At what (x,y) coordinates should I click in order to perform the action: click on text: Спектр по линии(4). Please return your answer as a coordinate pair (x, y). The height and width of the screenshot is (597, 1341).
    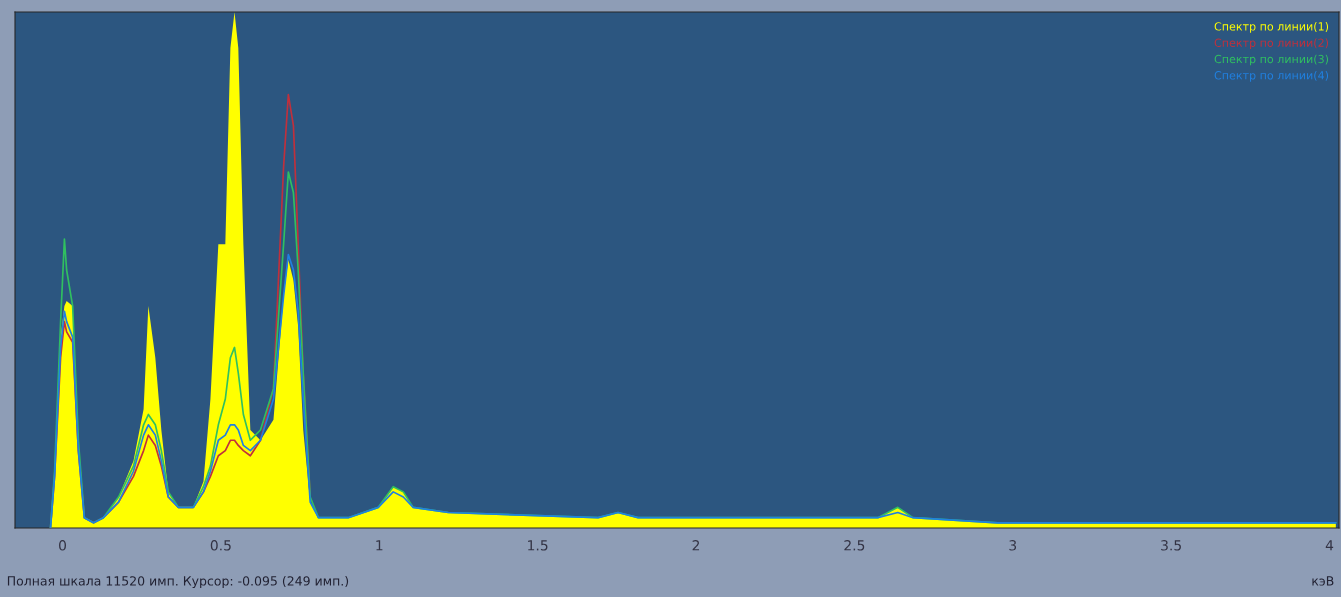
    Looking at the image, I should click on (1271, 76).